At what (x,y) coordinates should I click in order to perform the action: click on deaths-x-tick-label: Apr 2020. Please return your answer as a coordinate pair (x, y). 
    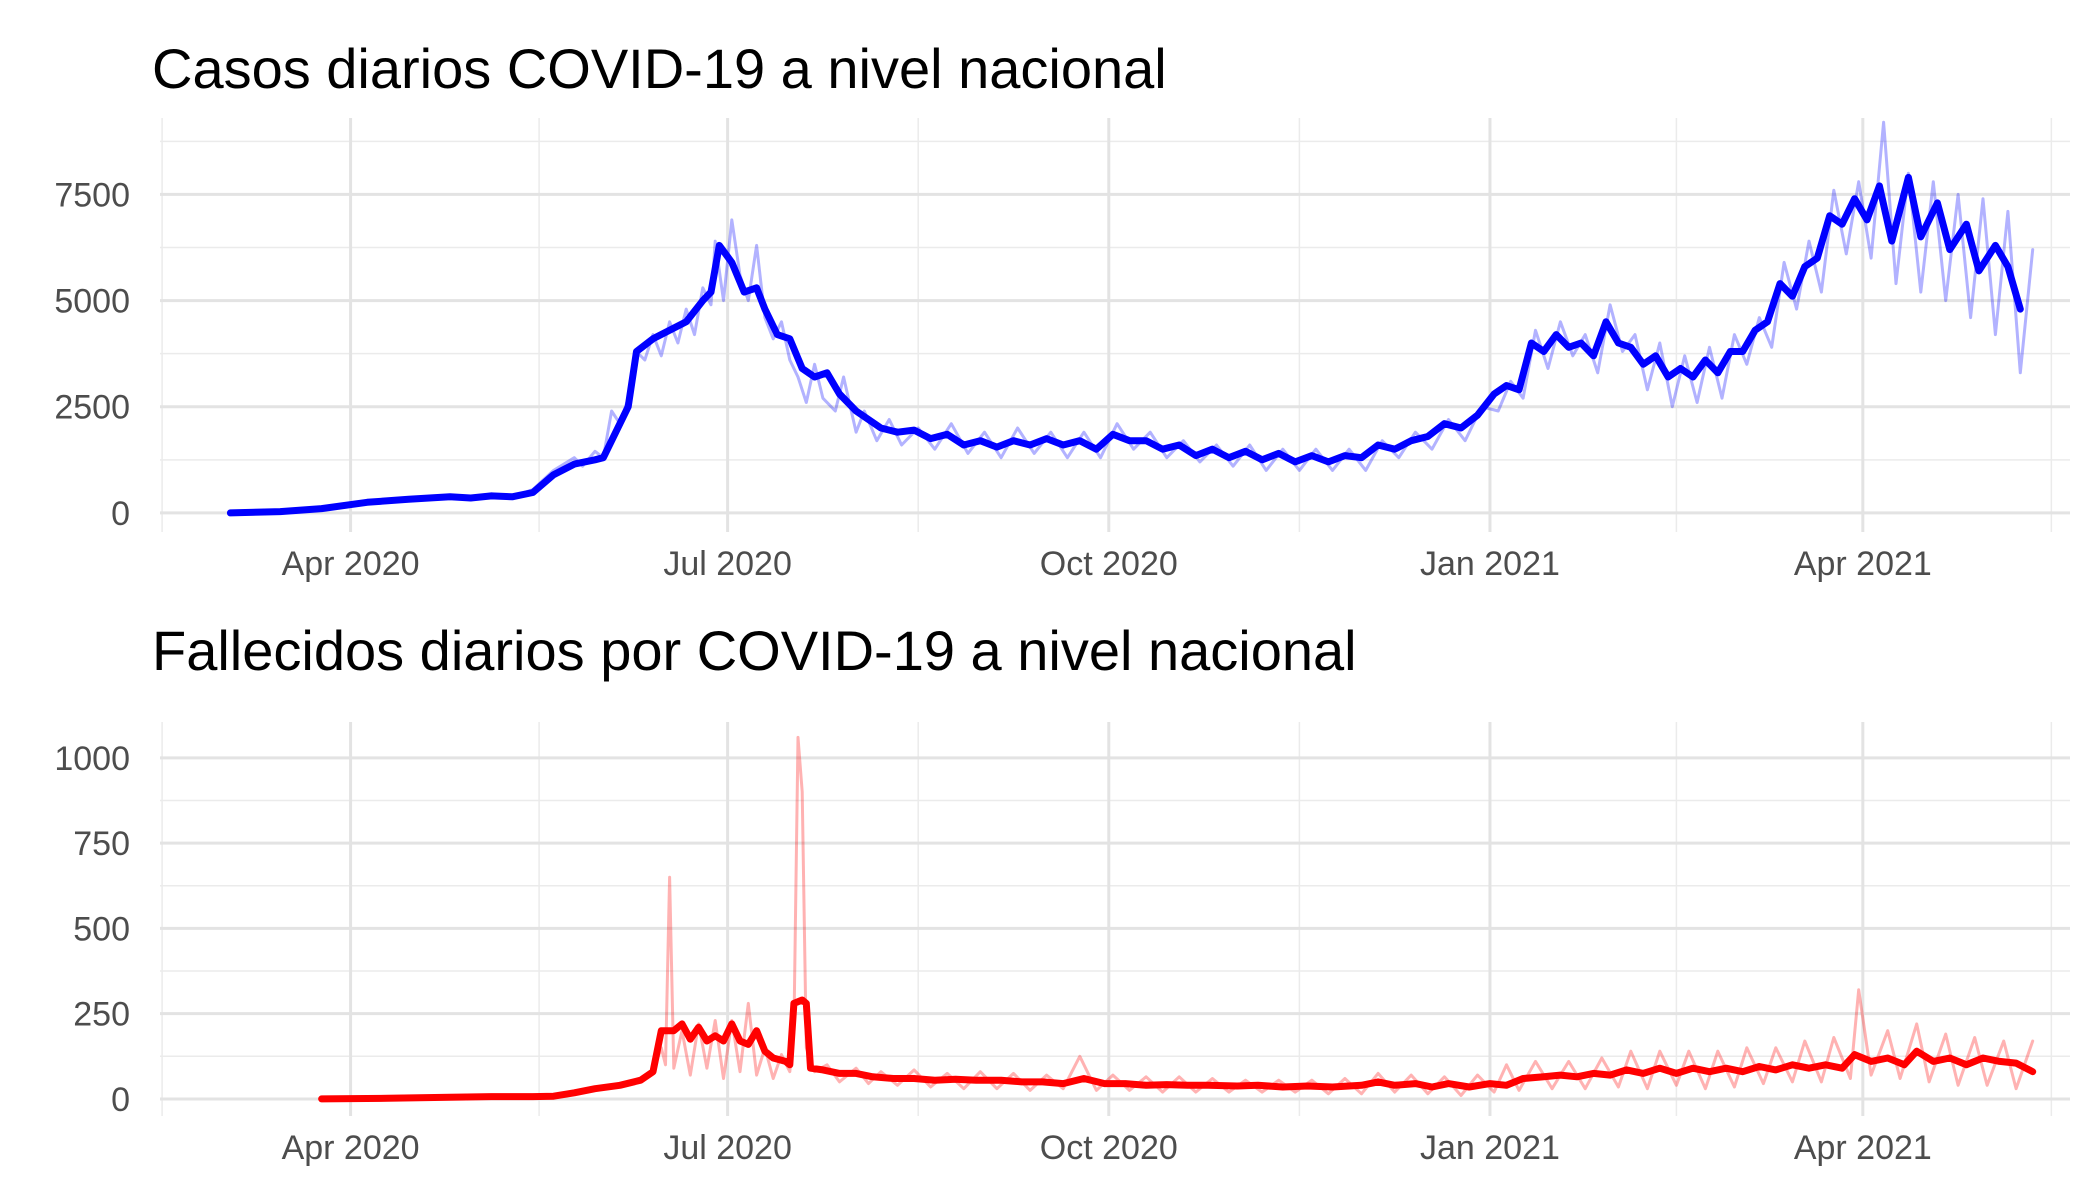
    Looking at the image, I should click on (351, 1148).